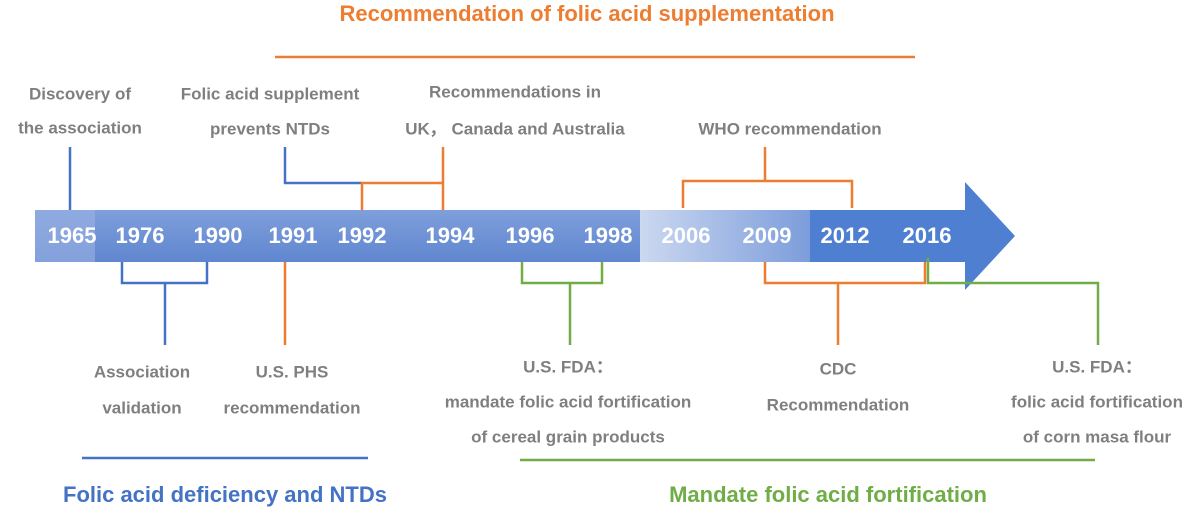 This screenshot has width=1200, height=513. What do you see at coordinates (568, 401) in the screenshot?
I see `event-label: mandate folic acid fortification` at bounding box center [568, 401].